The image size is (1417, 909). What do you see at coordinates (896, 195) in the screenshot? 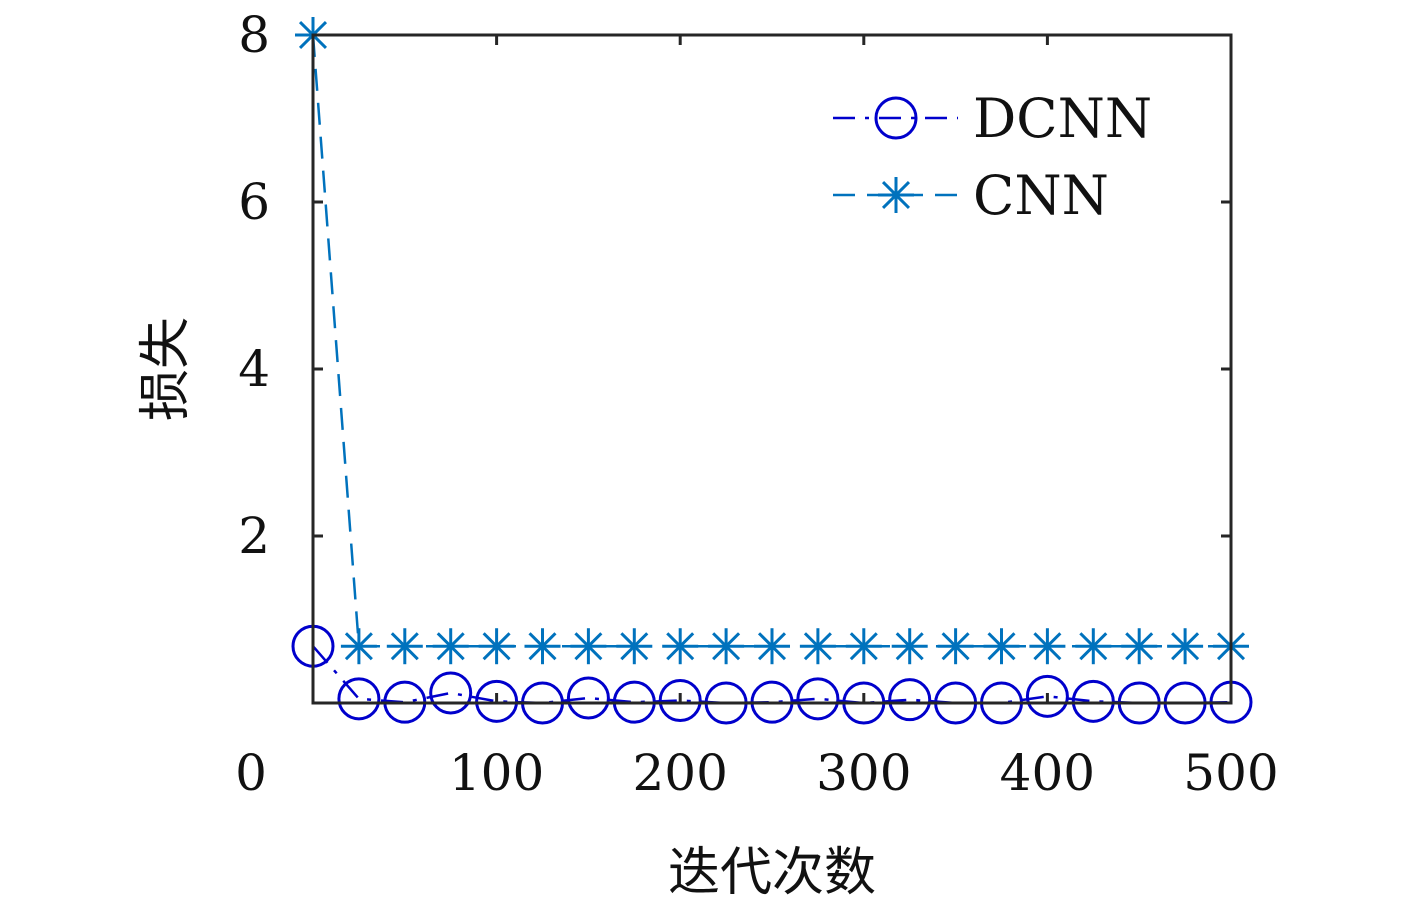
I see `legend-marker-cnn` at bounding box center [896, 195].